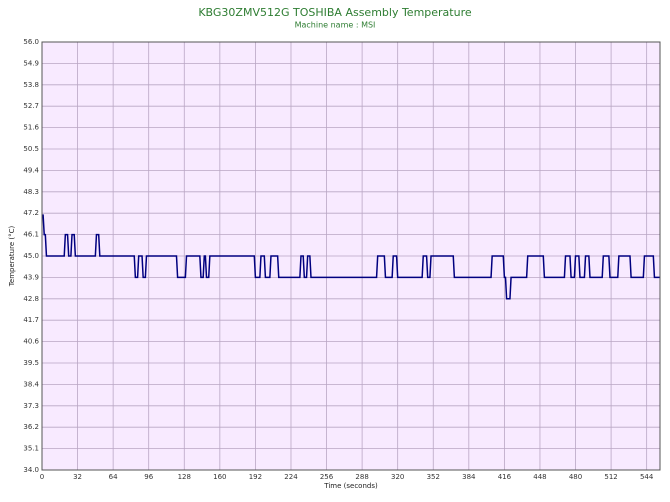 This screenshot has width=670, height=502. Describe the element at coordinates (31, 192) in the screenshot. I see `y-tick-label: 48.3` at that location.